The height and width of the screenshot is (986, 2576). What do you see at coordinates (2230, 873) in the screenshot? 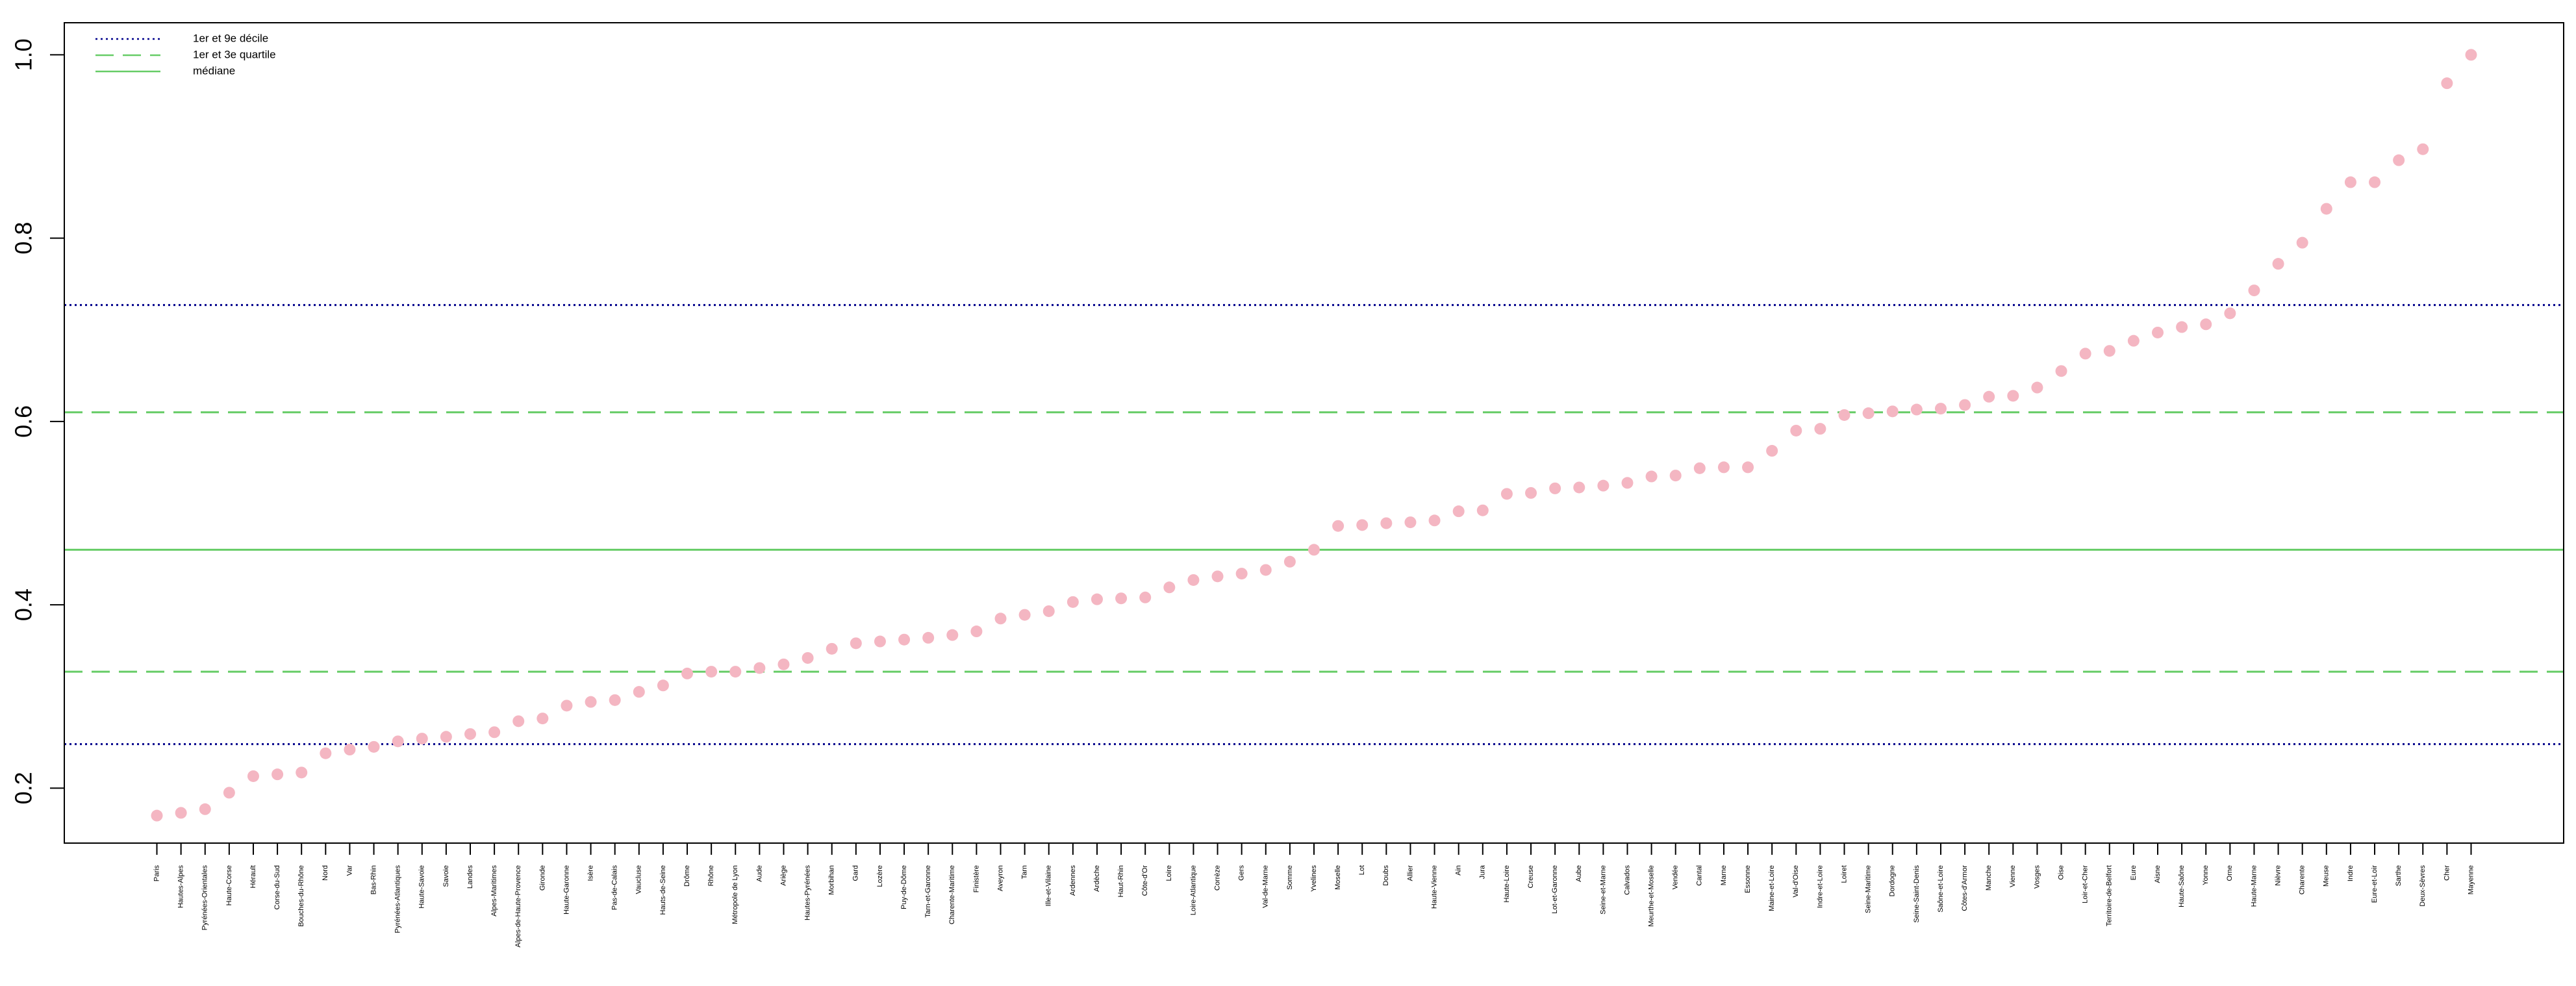
I see `x-tick-label: Orne` at bounding box center [2230, 873].